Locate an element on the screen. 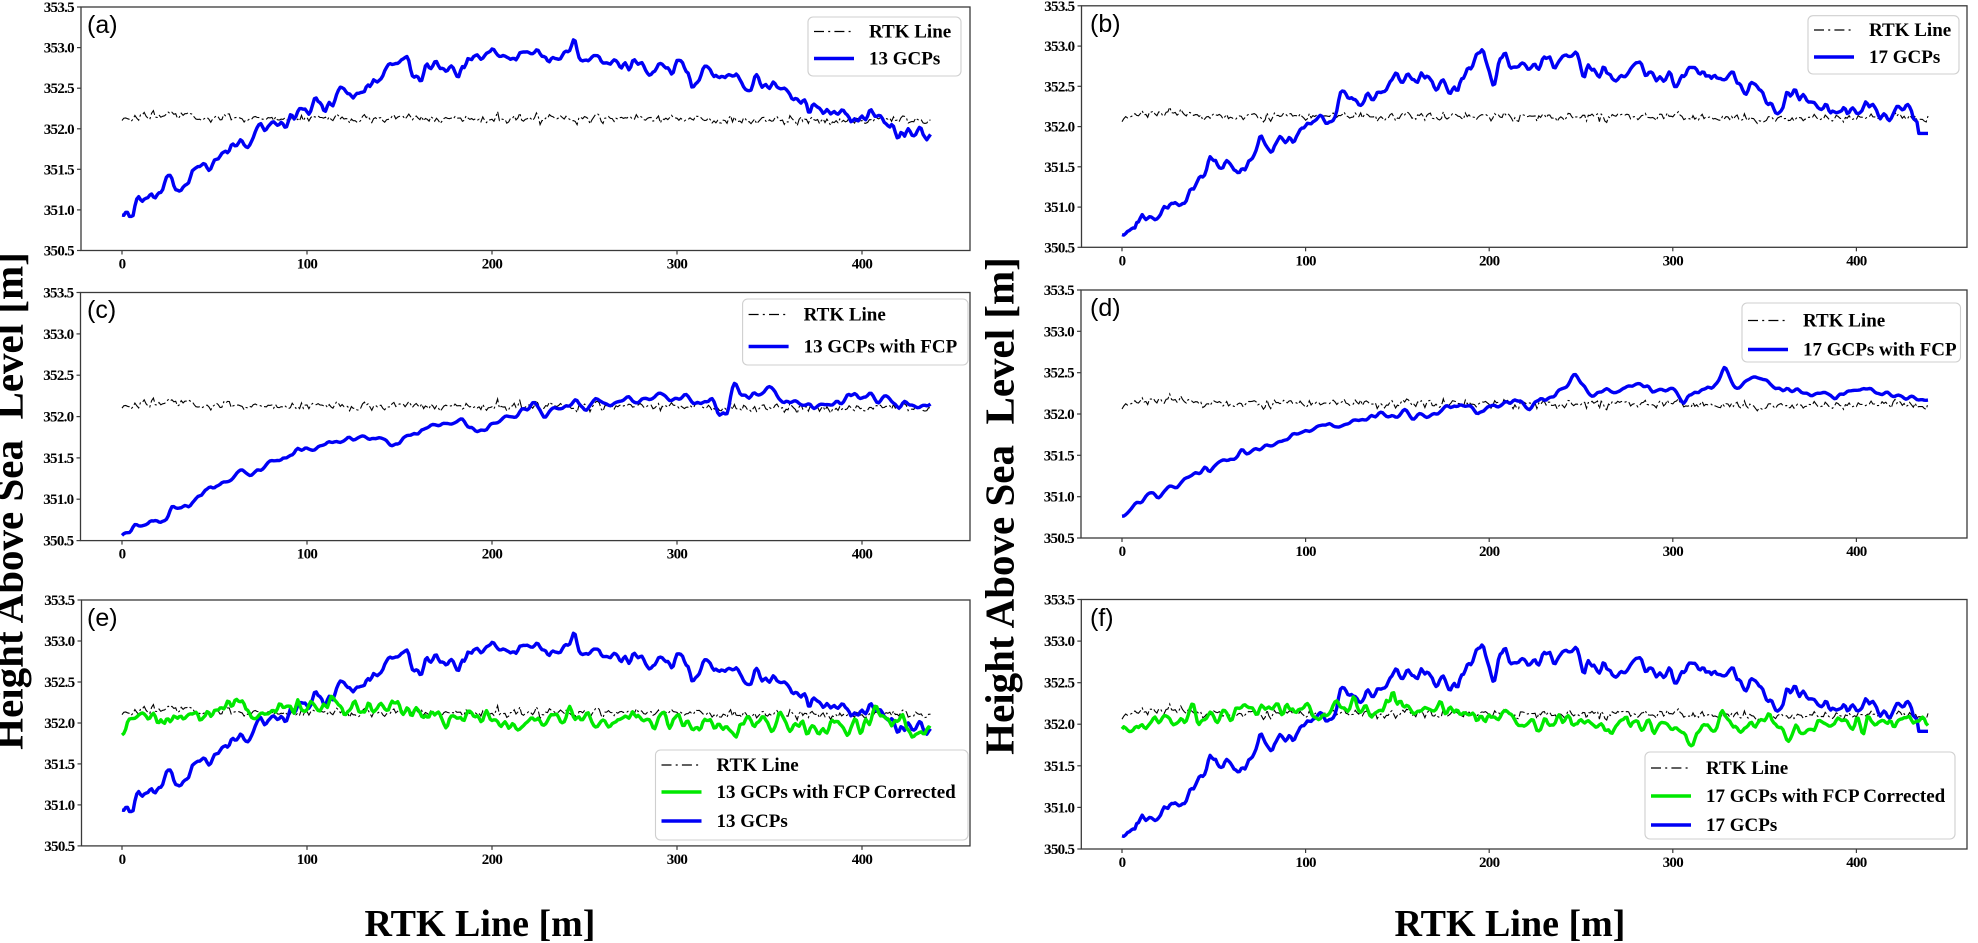 This screenshot has width=1978, height=943. svg-text: (c) is located at coordinates (101, 310).